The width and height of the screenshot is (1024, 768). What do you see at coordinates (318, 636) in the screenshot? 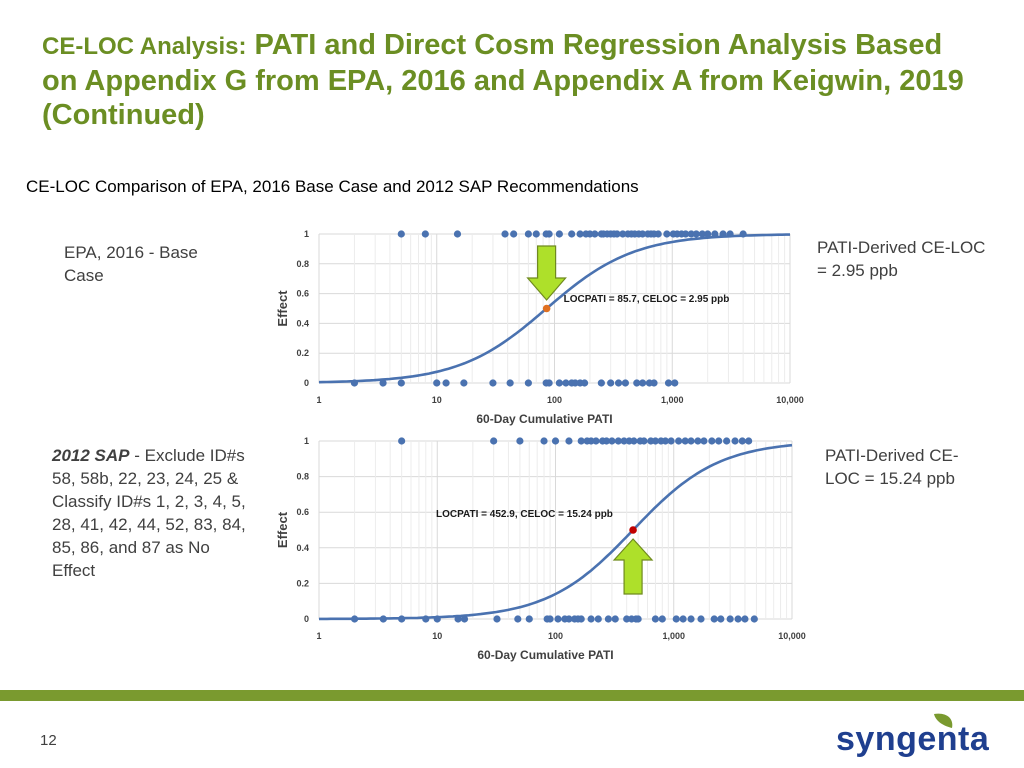
I see `chart2-x-tick-label: 1` at bounding box center [318, 636].